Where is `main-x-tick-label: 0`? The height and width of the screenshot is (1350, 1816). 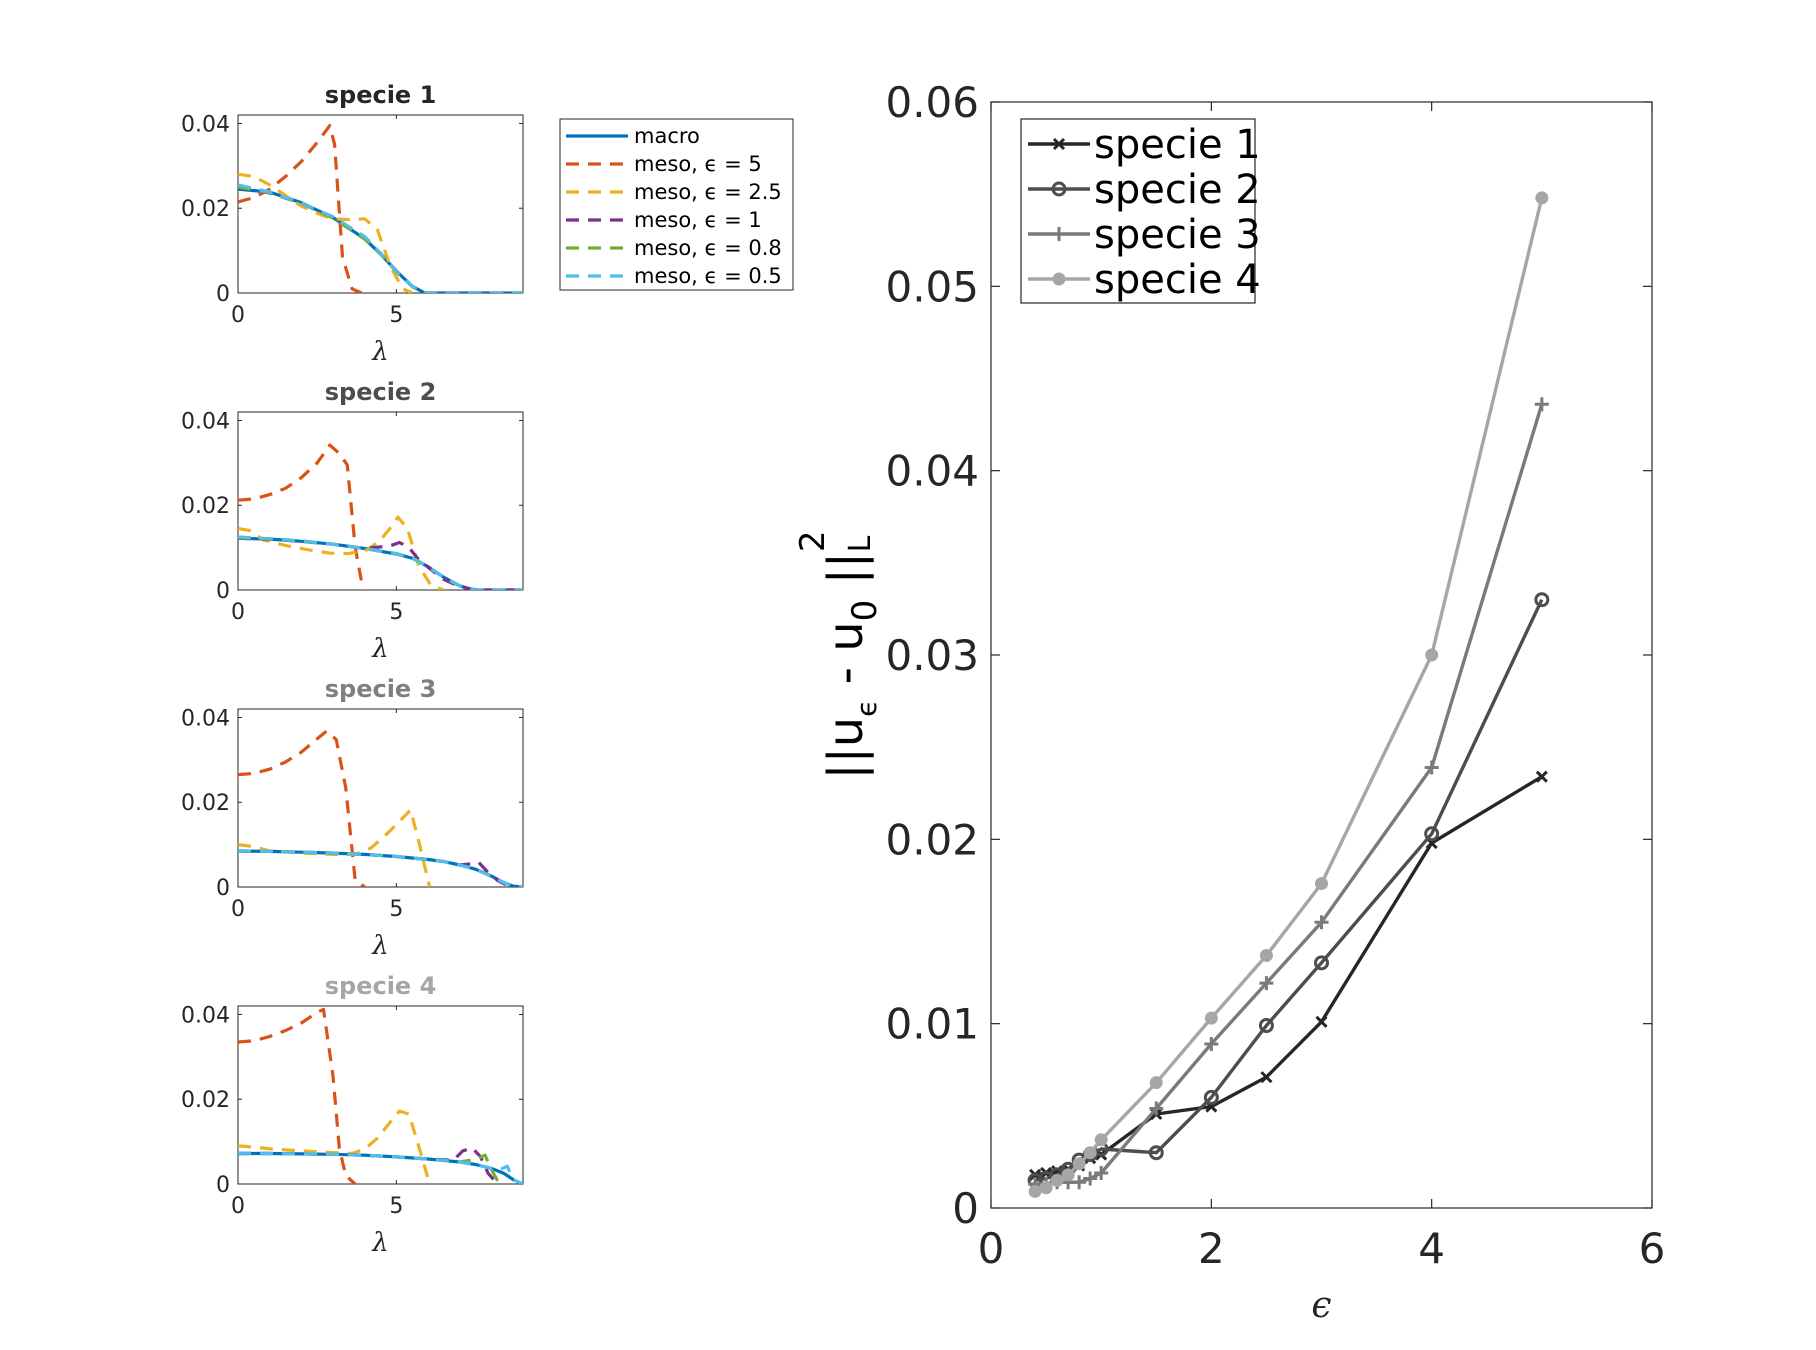
main-x-tick-label: 0 is located at coordinates (991, 1248).